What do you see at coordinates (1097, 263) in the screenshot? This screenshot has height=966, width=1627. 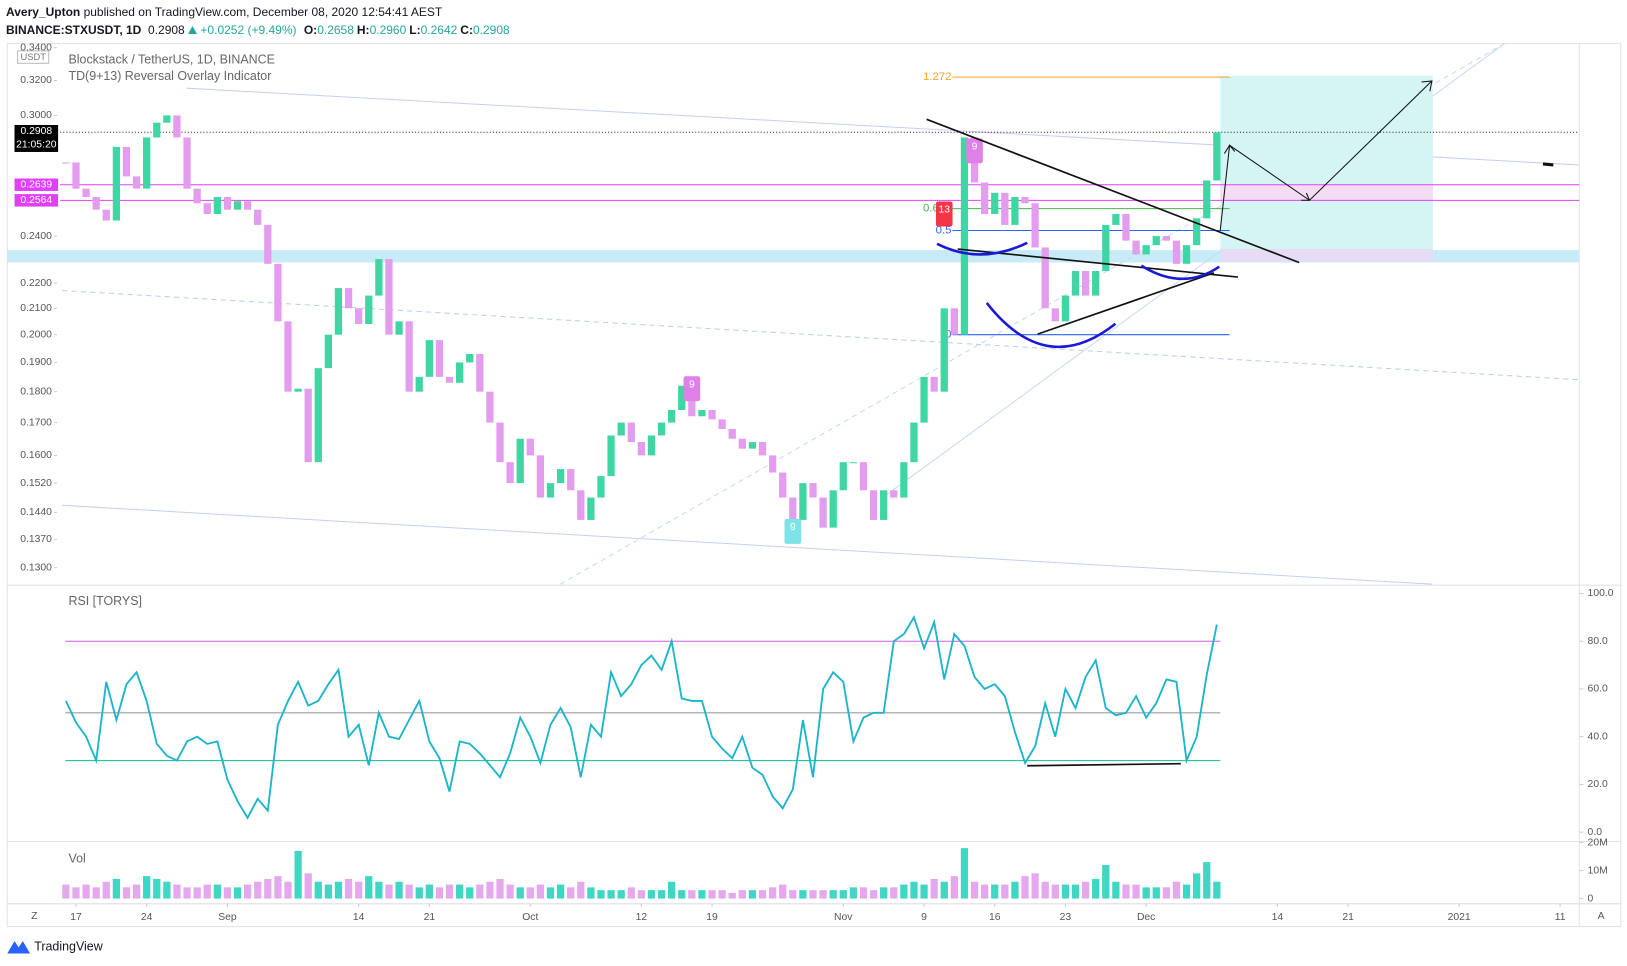 I see `trendline` at bounding box center [1097, 263].